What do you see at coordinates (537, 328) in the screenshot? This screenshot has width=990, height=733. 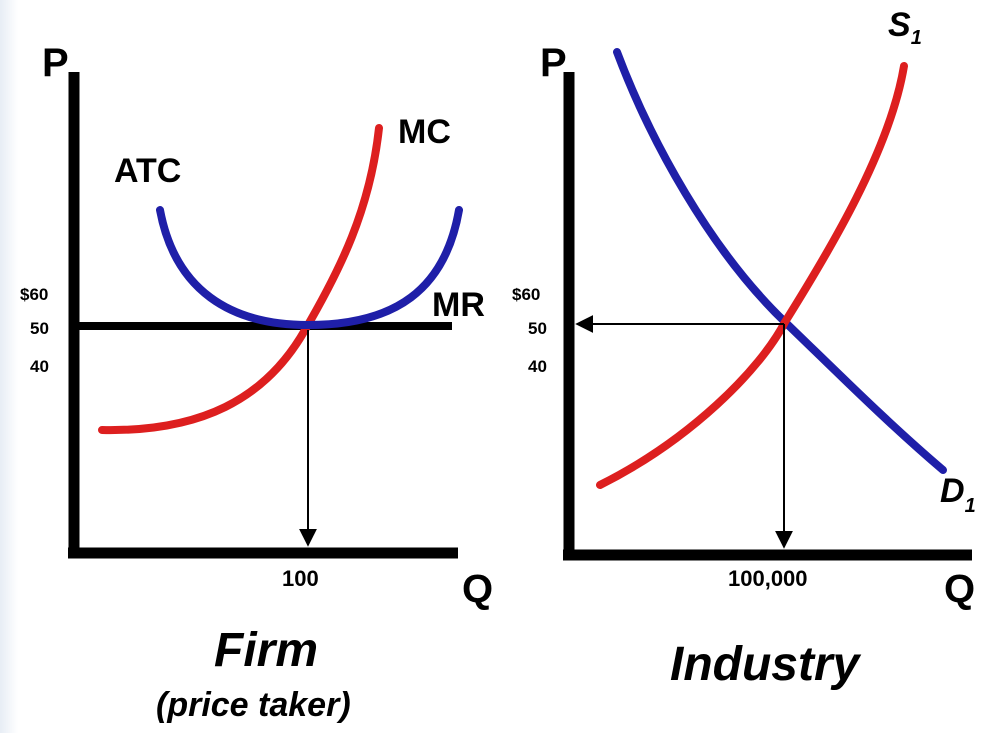 I see `industry-y-tick-50: 50` at bounding box center [537, 328].